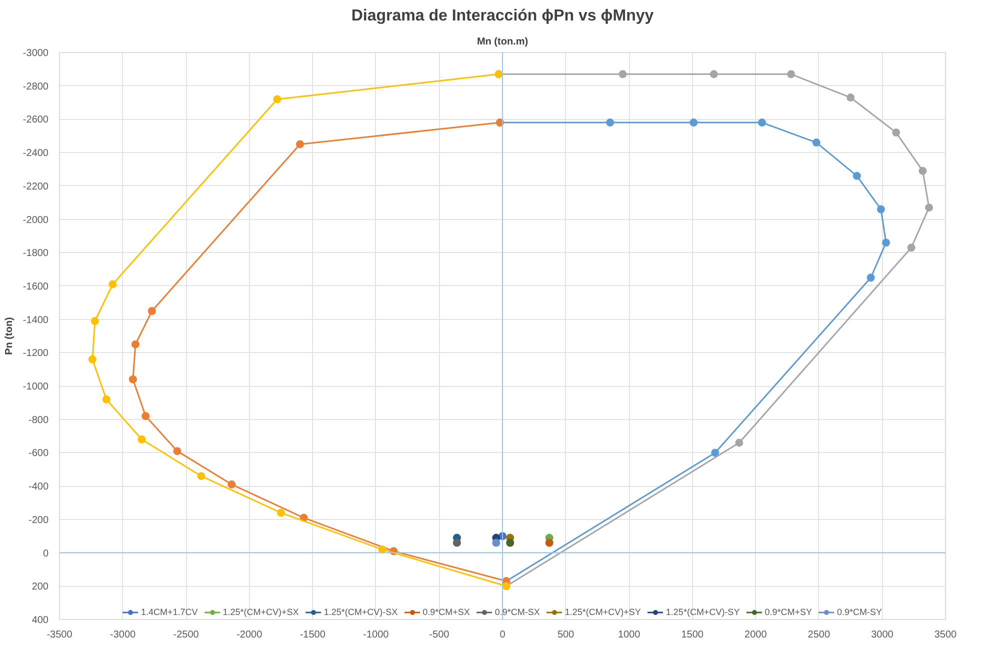 The width and height of the screenshot is (1000, 672). I want to click on x-tick-label: -3500, so click(59, 635).